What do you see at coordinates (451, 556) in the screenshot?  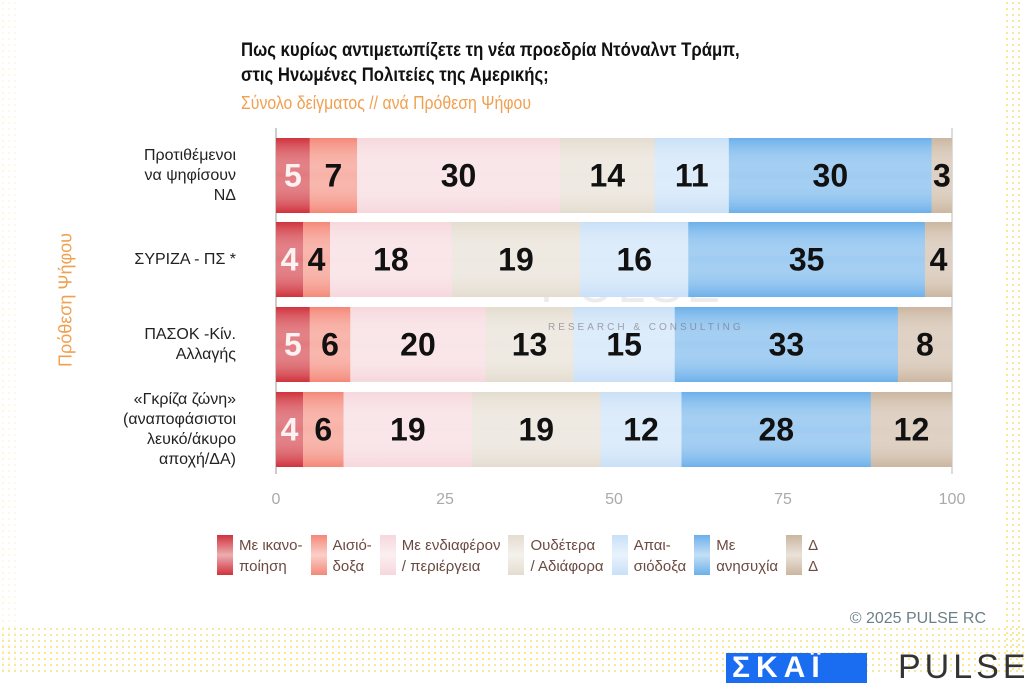 I see `legend-label: Με ενδιαφέρον / περιέργεια` at bounding box center [451, 556].